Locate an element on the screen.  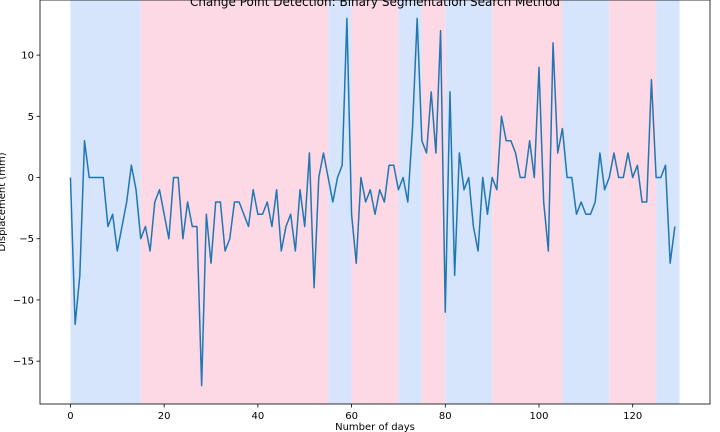
x-tick-label: 60 is located at coordinates (351, 416).